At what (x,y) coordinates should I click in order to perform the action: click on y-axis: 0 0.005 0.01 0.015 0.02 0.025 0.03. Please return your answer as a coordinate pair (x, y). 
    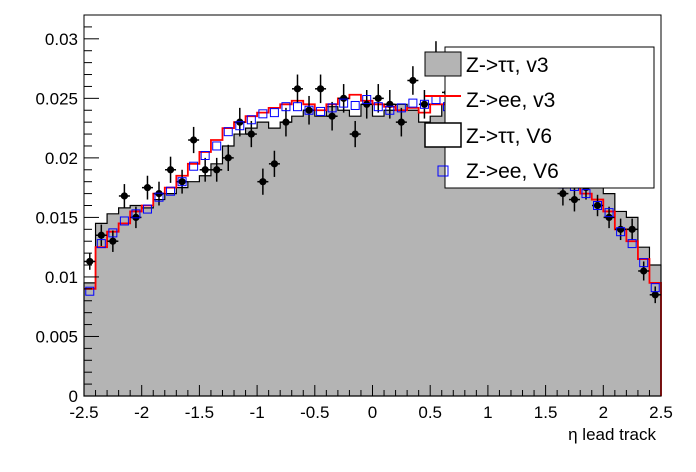
    Looking at the image, I should click on (67, 210).